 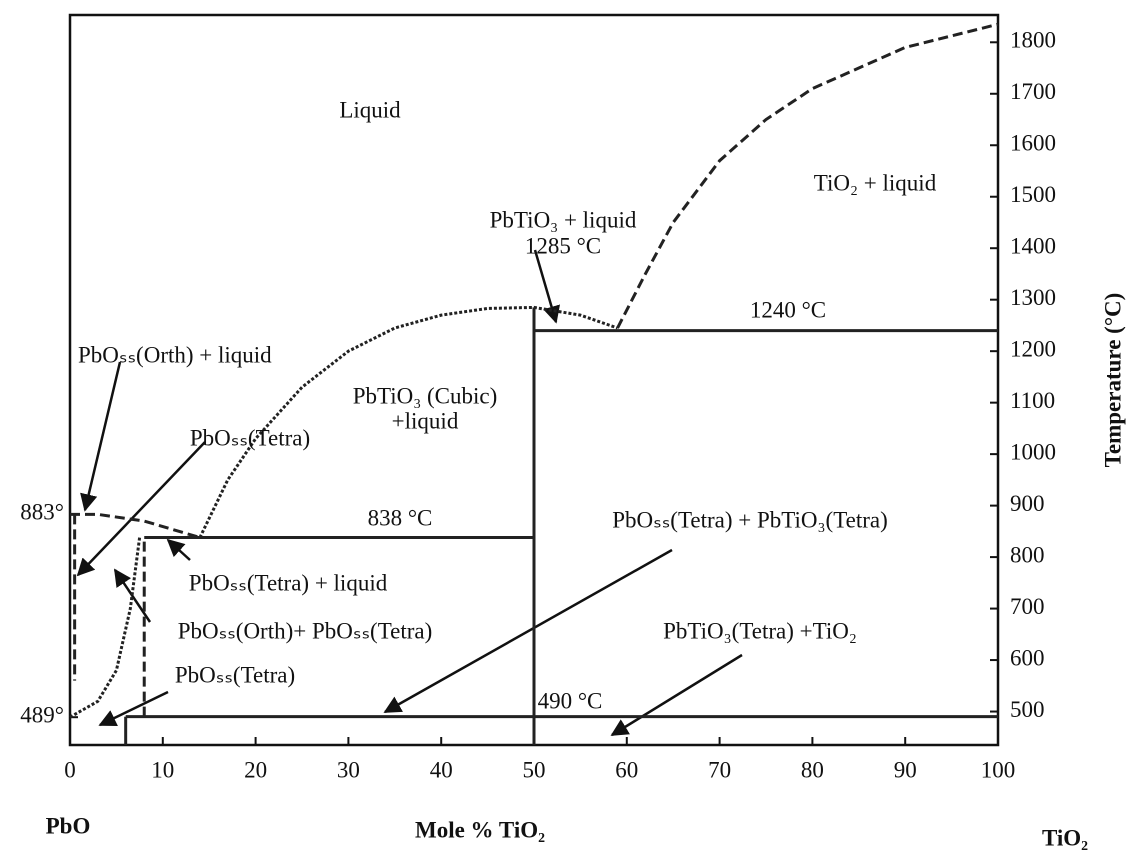 I want to click on region-label: TiO₂ + liquid, so click(x=875, y=182).